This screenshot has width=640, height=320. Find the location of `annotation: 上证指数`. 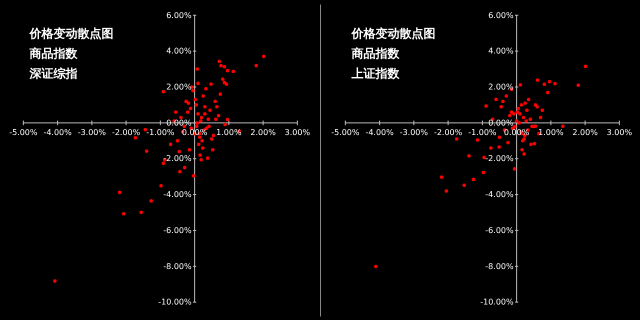

annotation: 上证指数 is located at coordinates (375, 73).